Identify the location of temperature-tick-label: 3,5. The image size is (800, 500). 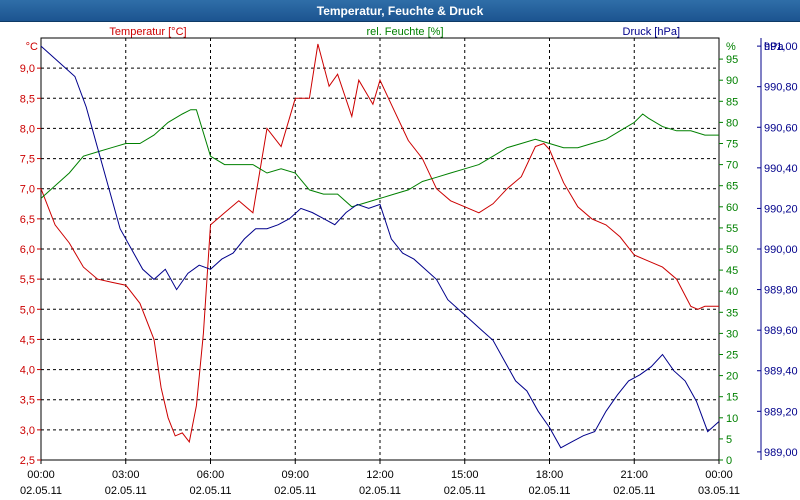
(27, 401).